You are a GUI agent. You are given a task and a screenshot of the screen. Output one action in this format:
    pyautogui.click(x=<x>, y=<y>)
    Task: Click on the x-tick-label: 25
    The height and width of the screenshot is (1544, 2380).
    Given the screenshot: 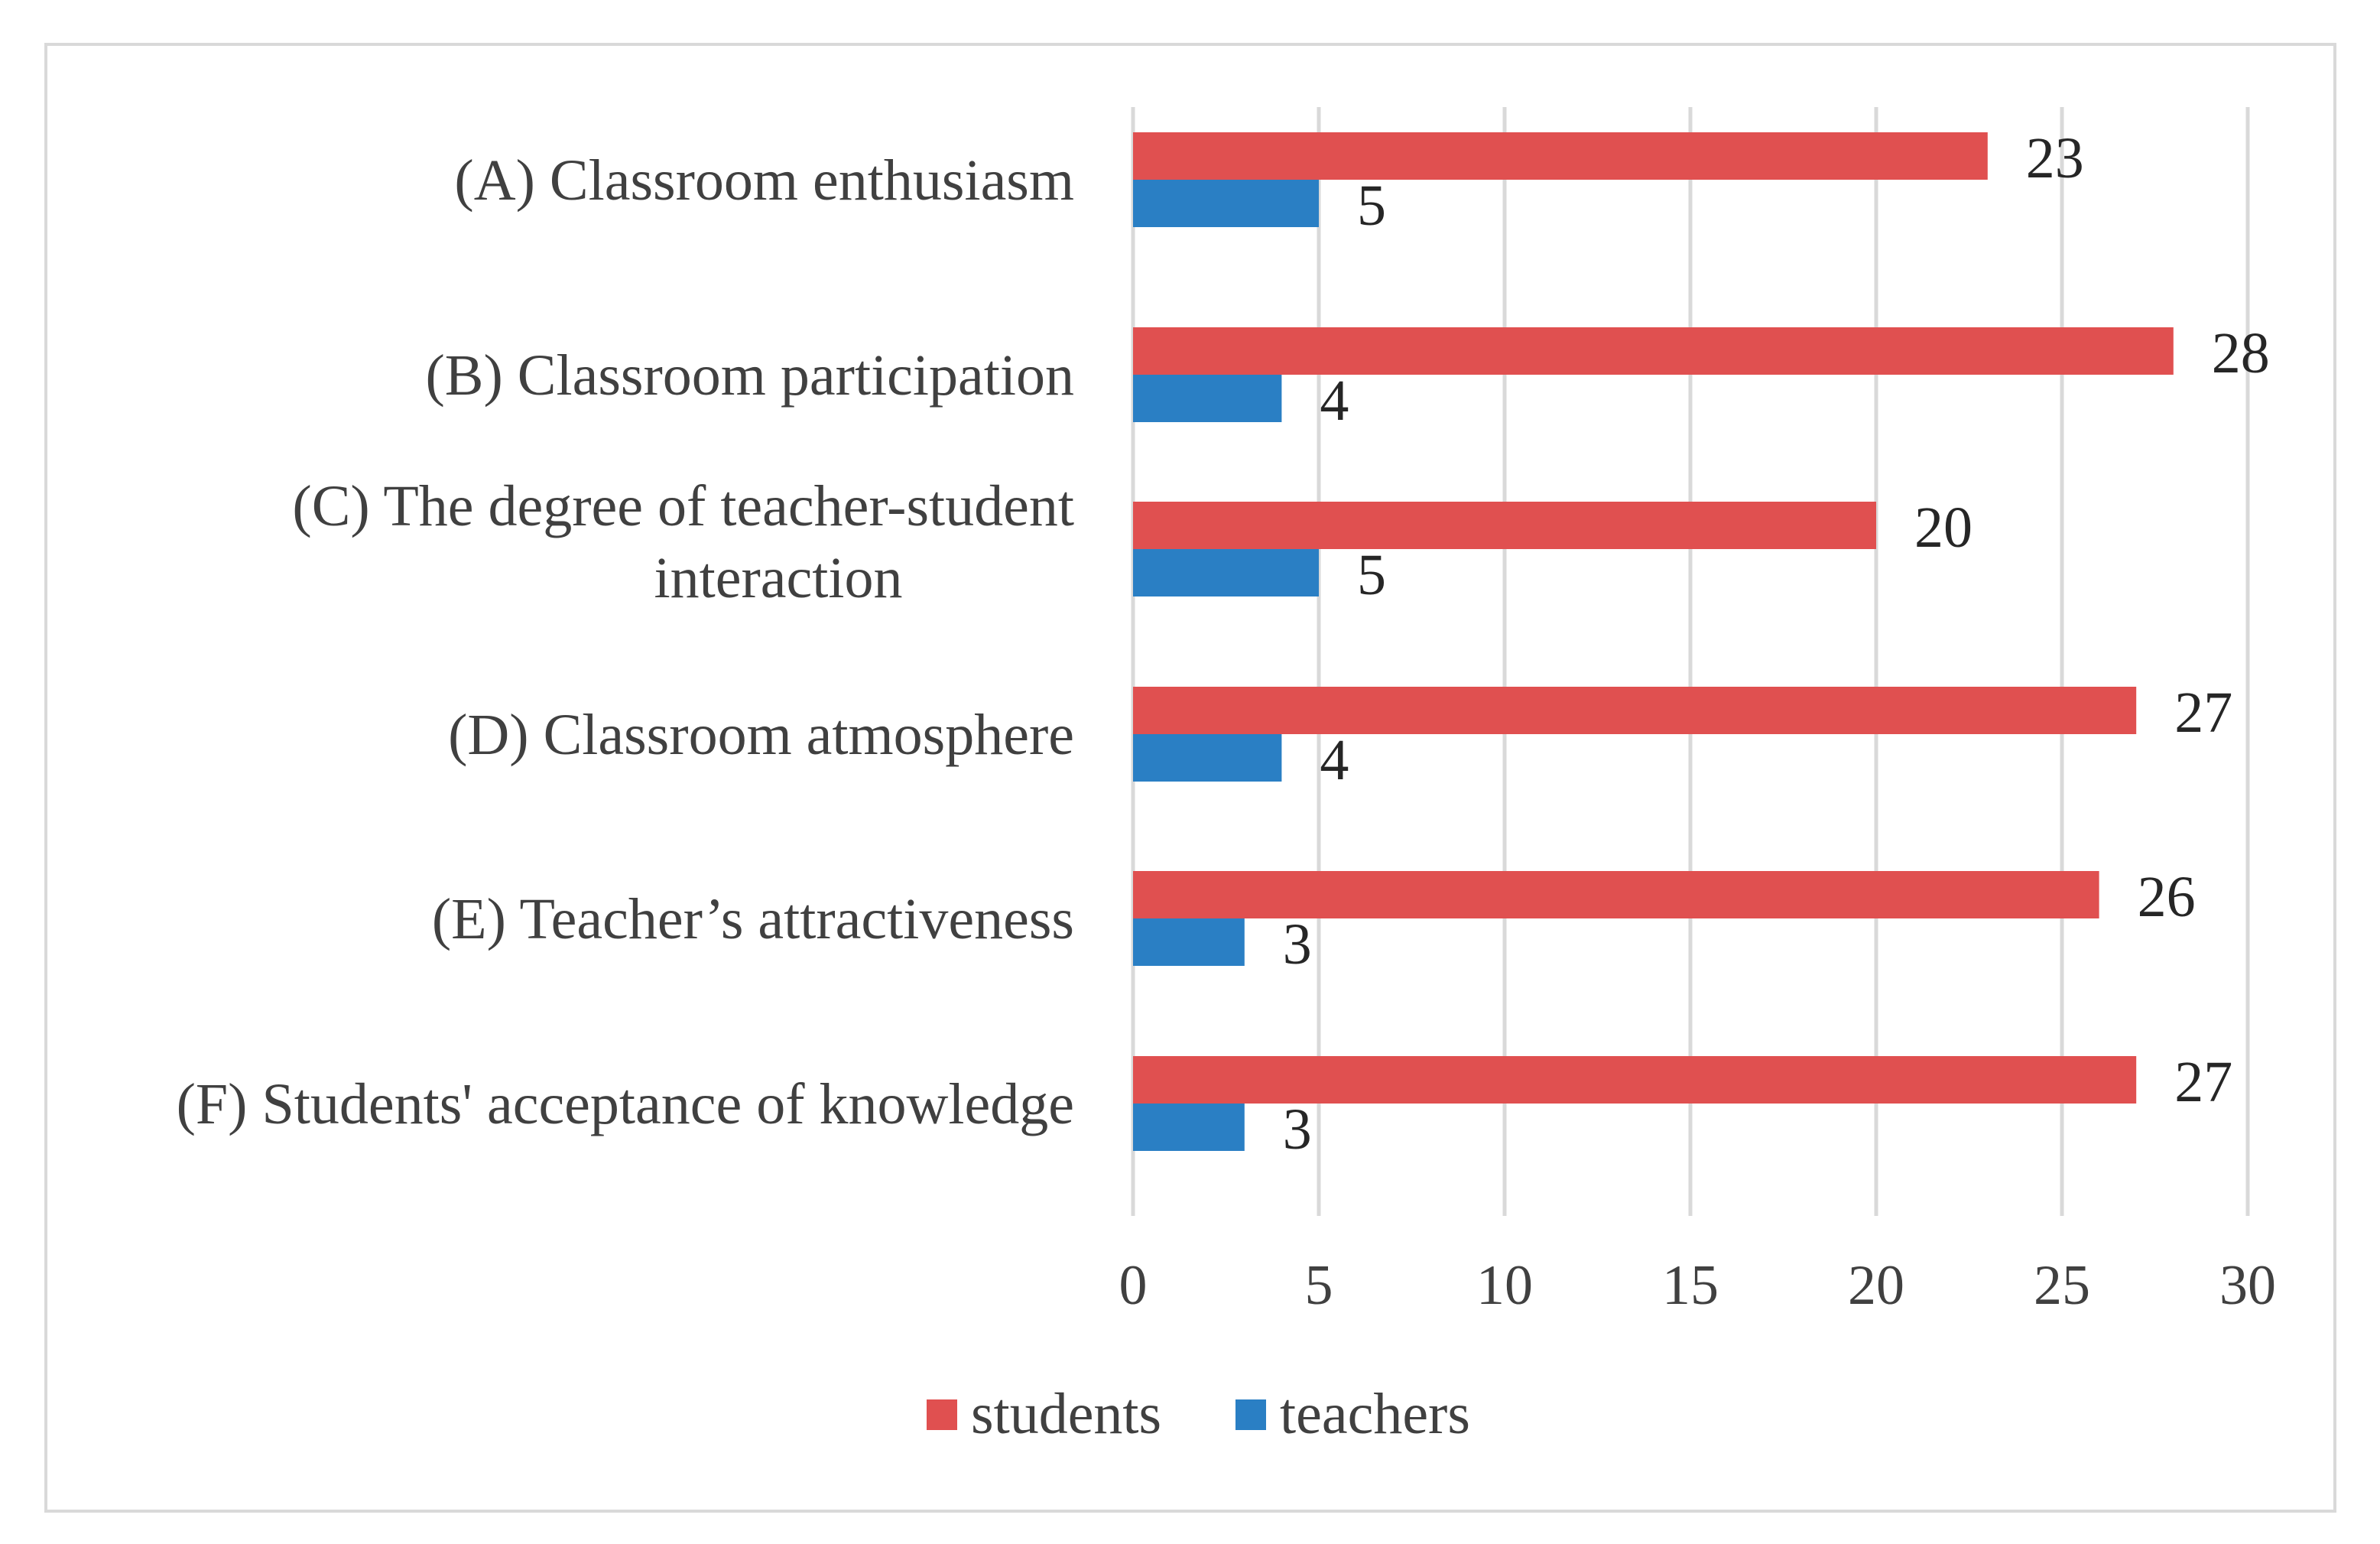 What is the action you would take?
    pyautogui.click(x=2062, y=1285)
    